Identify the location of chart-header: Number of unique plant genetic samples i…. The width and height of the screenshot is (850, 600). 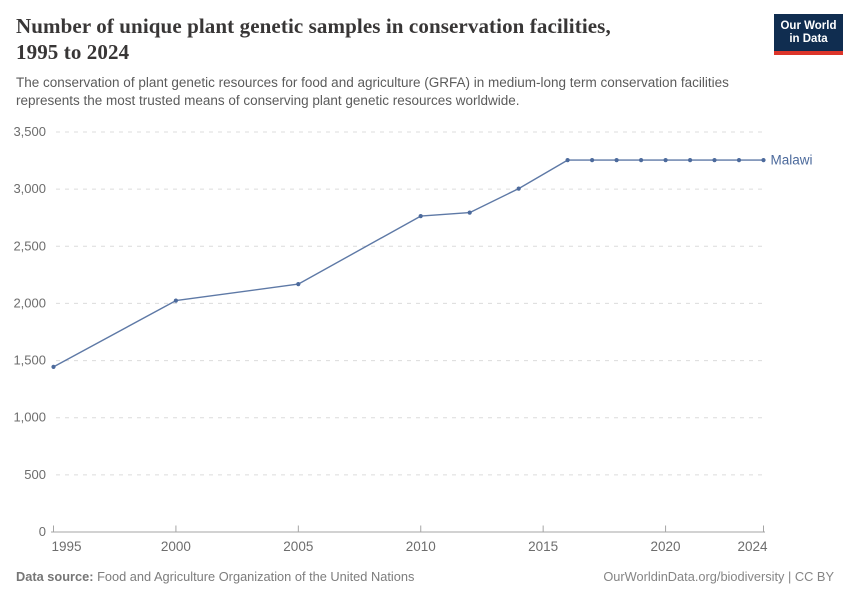
(391, 61).